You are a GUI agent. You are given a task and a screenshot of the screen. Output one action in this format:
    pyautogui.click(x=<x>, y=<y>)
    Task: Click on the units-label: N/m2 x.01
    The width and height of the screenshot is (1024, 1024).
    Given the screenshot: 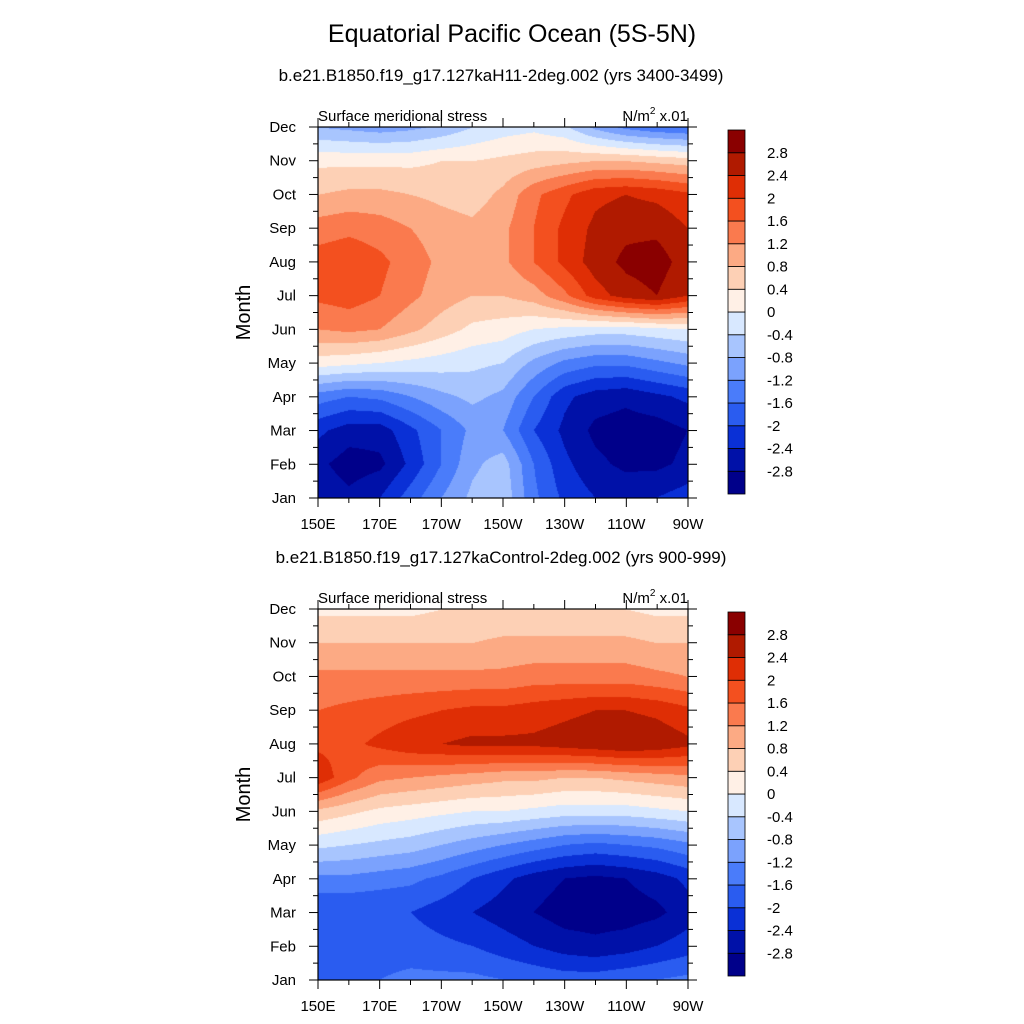 What is the action you would take?
    pyautogui.click(x=655, y=115)
    